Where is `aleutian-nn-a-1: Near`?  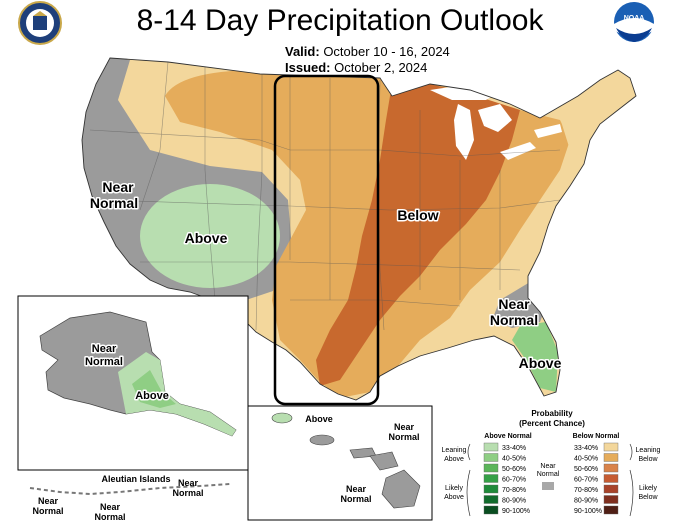 aleutian-nn-a-1: Near is located at coordinates (48, 501).